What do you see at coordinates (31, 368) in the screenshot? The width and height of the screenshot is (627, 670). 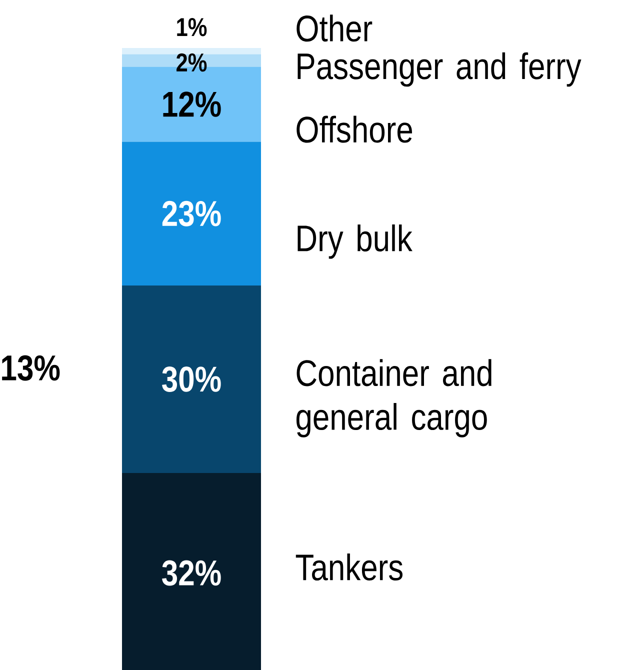 I see `text: 13%` at bounding box center [31, 368].